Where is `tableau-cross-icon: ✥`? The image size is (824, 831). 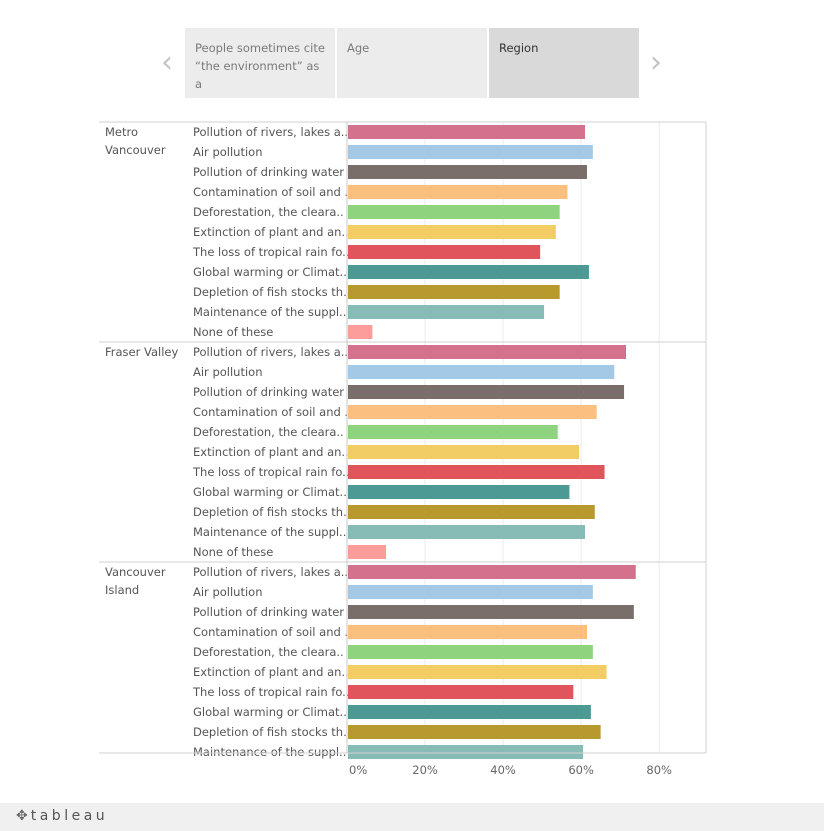 tableau-cross-icon: ✥ is located at coordinates (22, 816).